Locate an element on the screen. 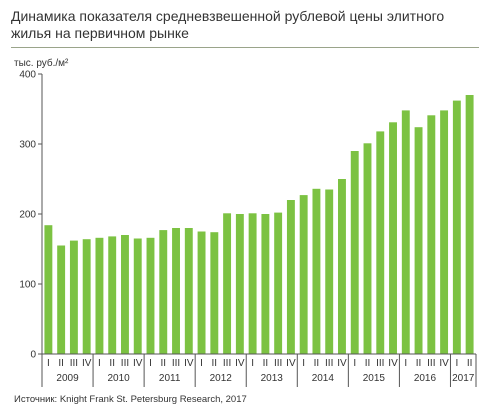 This screenshot has width=487, height=410. year-label: 2017 is located at coordinates (463, 378).